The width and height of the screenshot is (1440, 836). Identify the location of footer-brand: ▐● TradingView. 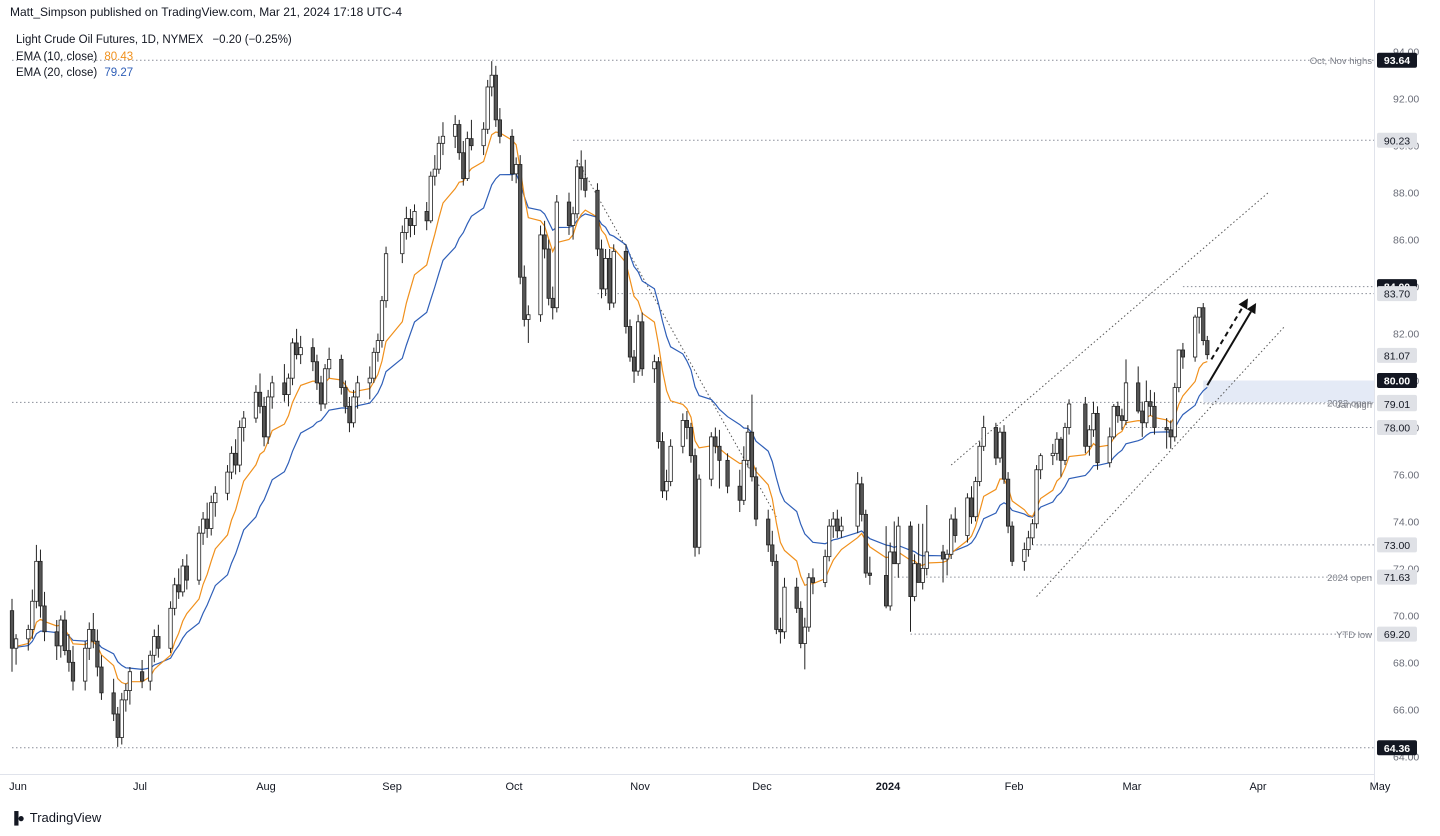
(55, 817).